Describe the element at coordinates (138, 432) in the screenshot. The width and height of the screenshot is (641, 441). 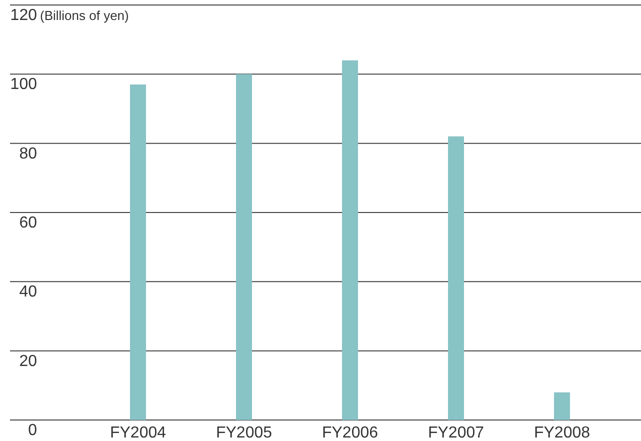
I see `x-tick-label: FY2004` at that location.